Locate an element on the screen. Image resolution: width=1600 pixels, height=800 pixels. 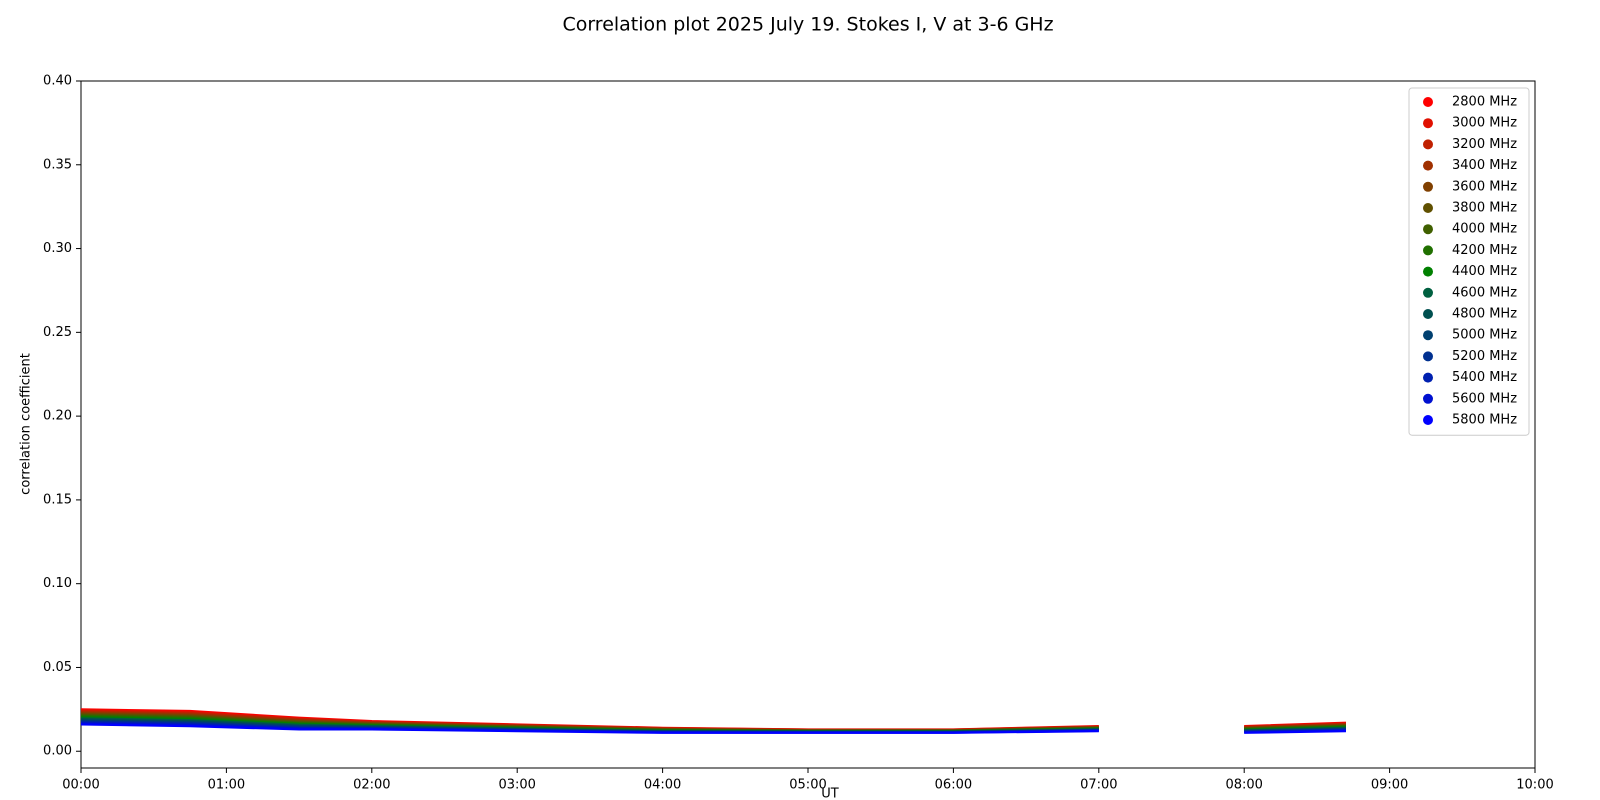
y-tick-label: 0.20 is located at coordinates (57, 416).